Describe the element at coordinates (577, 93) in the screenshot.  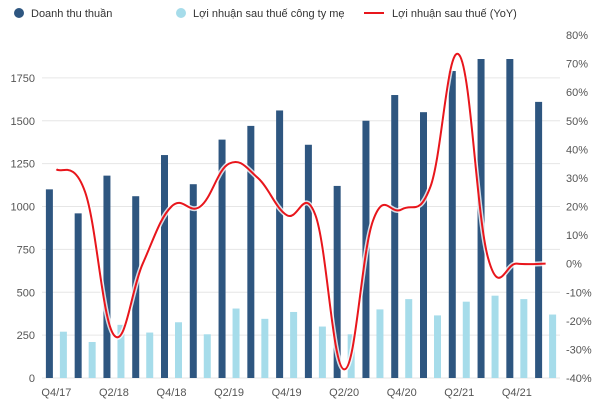
I see `right-tick-label: 60%` at that location.